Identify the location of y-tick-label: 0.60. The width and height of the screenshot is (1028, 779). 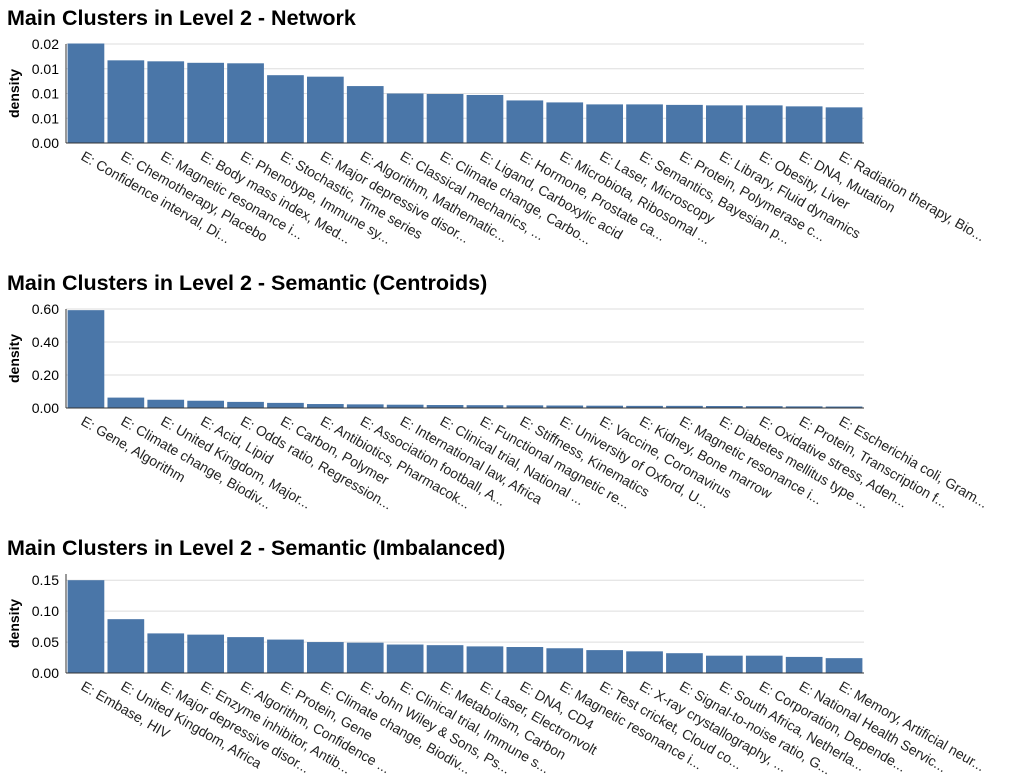
(45, 309).